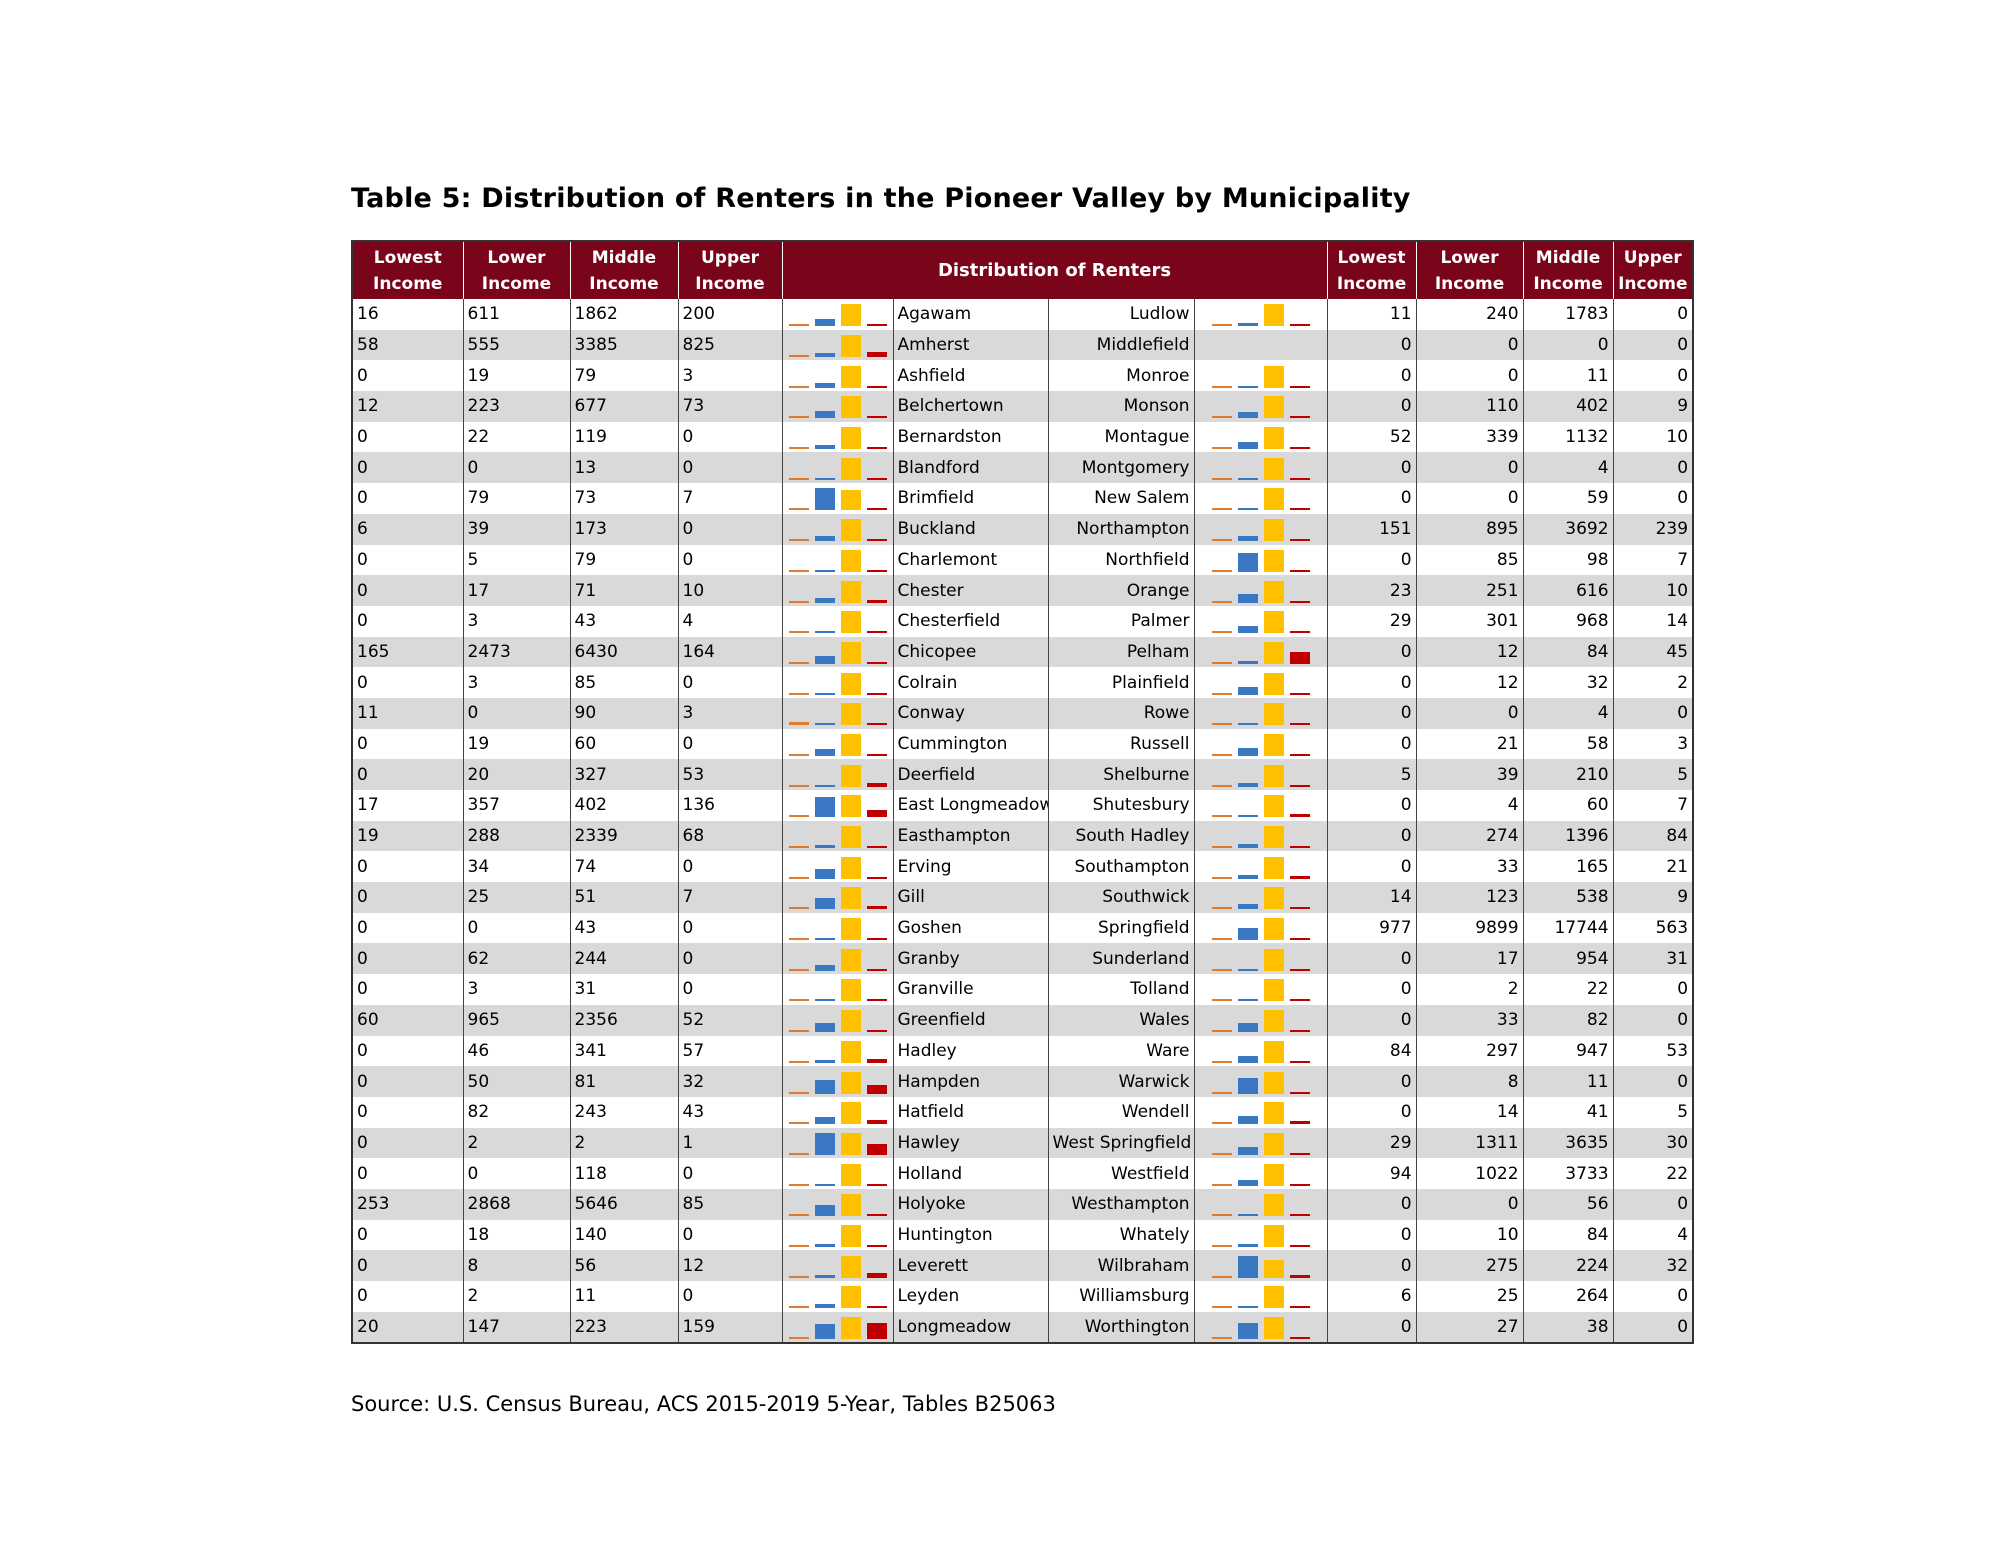  What do you see at coordinates (624, 1296) in the screenshot?
I see `left-middle-value: 11` at bounding box center [624, 1296].